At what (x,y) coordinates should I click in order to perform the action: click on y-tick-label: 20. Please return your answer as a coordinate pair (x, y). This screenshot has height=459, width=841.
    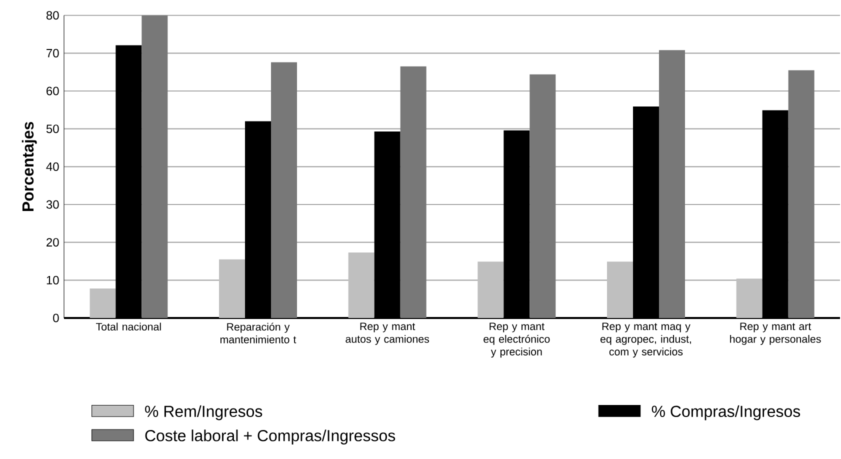
    Looking at the image, I should click on (52, 242).